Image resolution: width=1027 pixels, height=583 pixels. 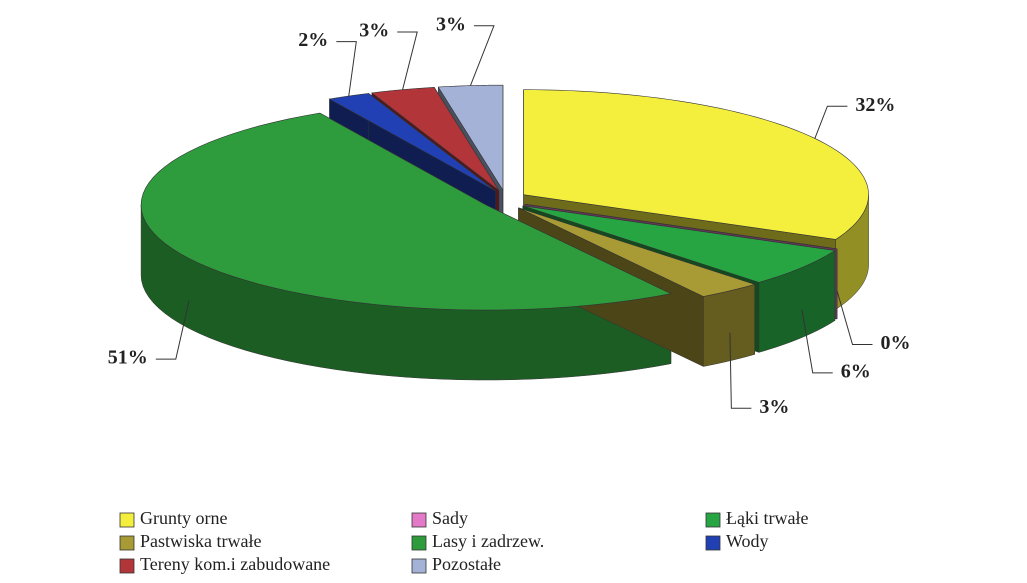 What do you see at coordinates (313, 40) in the screenshot?
I see `data-label: 2%` at bounding box center [313, 40].